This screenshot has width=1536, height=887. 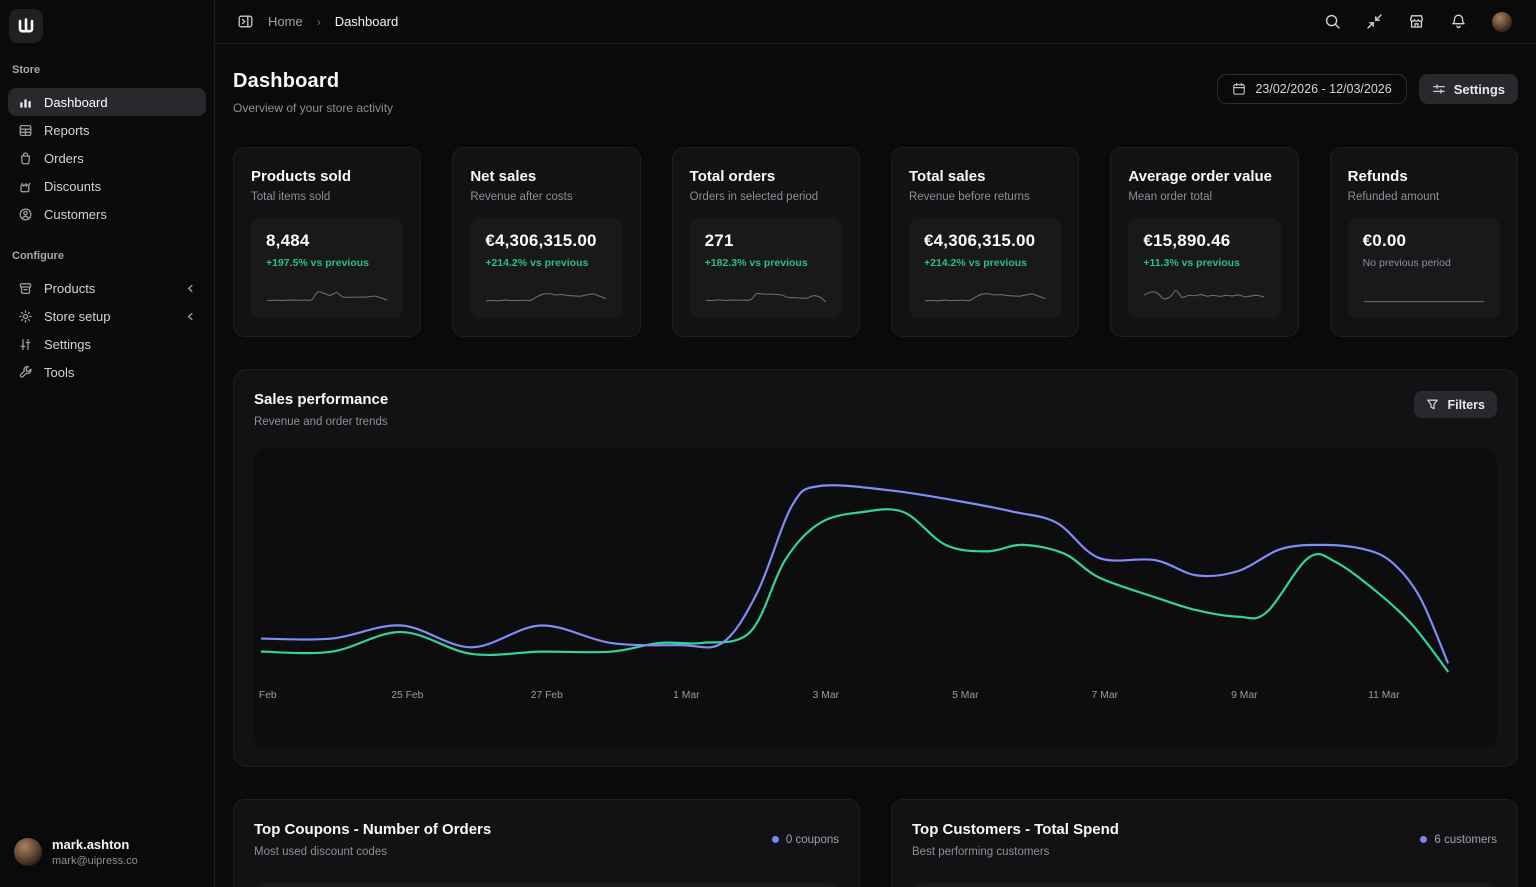 I want to click on bell-icon, so click(x=1458, y=21).